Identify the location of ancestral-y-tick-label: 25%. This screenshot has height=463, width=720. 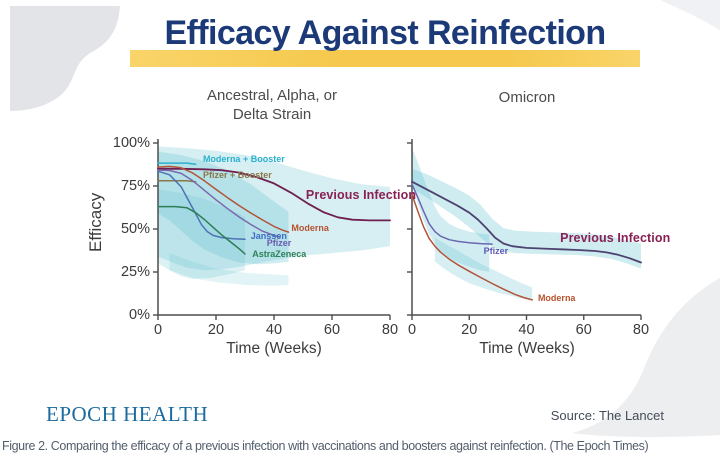
(135, 272).